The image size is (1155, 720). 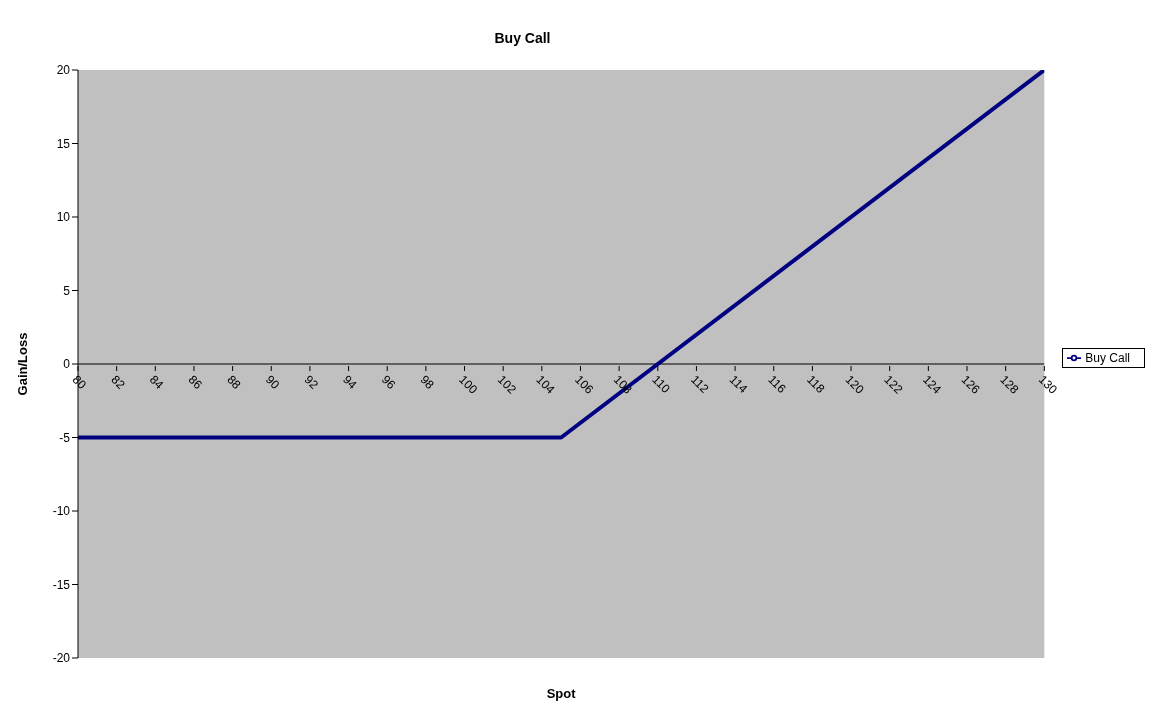 What do you see at coordinates (311, 382) in the screenshot?
I see `x-tick-label: 92` at bounding box center [311, 382].